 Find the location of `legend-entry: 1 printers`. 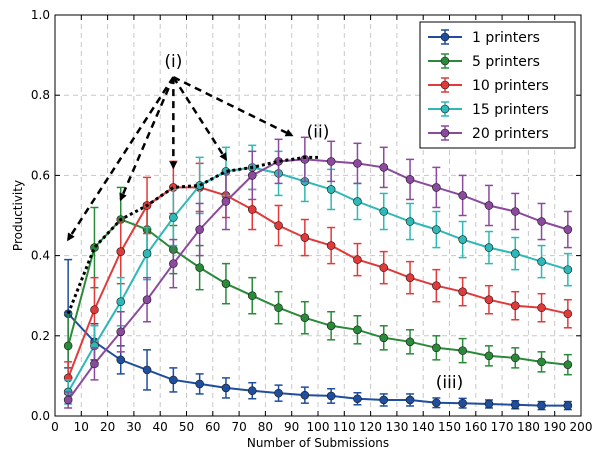

legend-entry: 1 printers is located at coordinates (484, 37).